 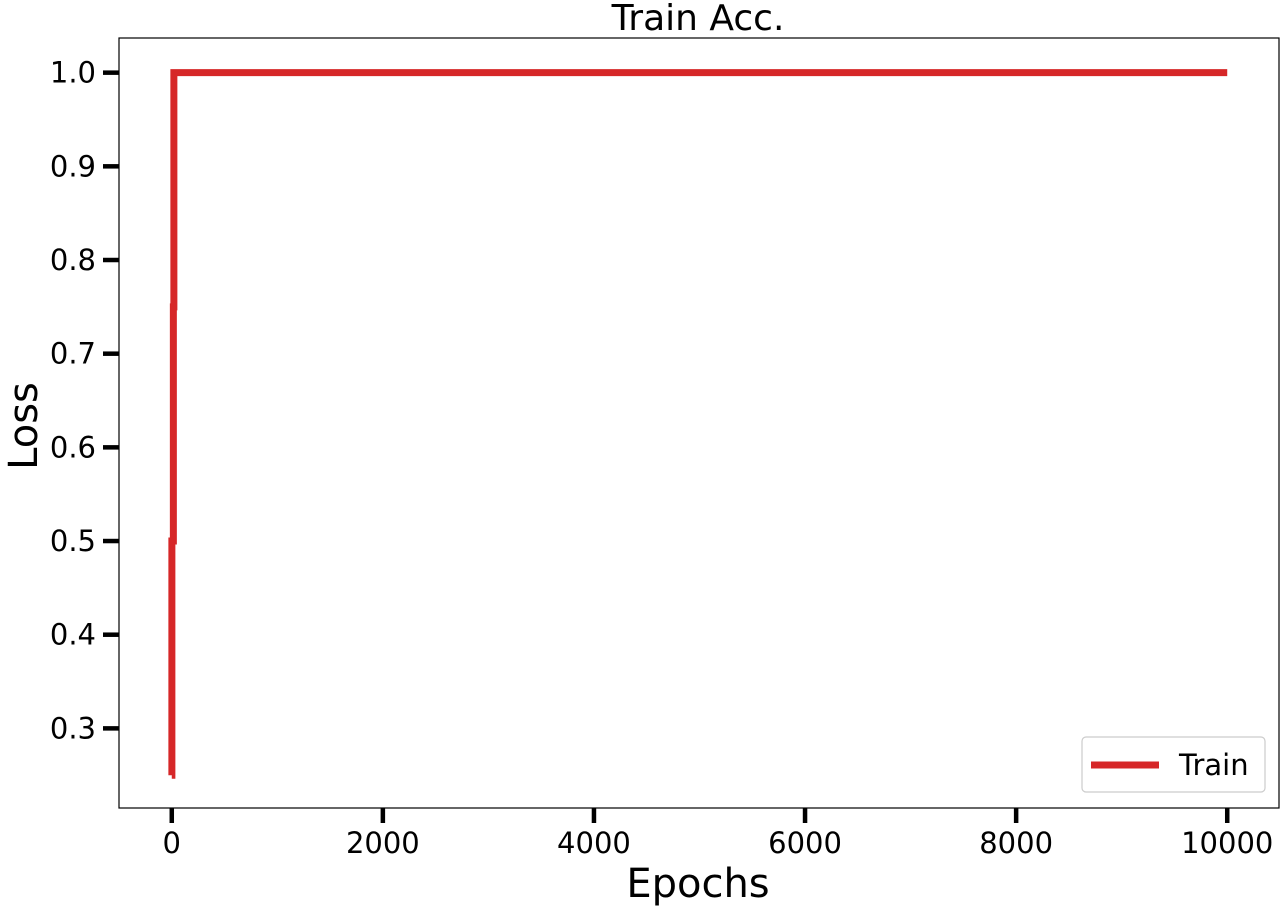 I want to click on x-tick-label: 6000, so click(x=805, y=843).